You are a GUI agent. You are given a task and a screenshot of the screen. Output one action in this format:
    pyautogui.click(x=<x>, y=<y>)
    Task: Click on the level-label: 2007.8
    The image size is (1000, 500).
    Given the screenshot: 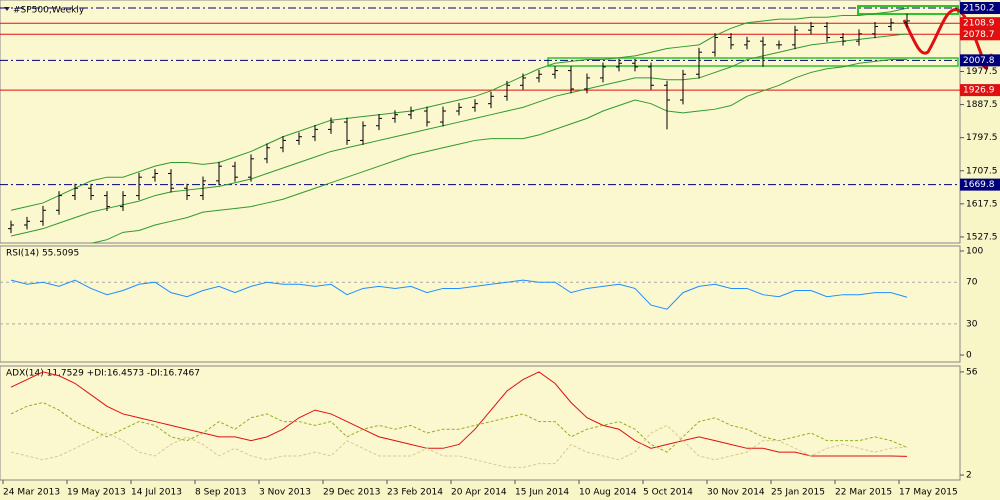 What is the action you would take?
    pyautogui.click(x=979, y=61)
    